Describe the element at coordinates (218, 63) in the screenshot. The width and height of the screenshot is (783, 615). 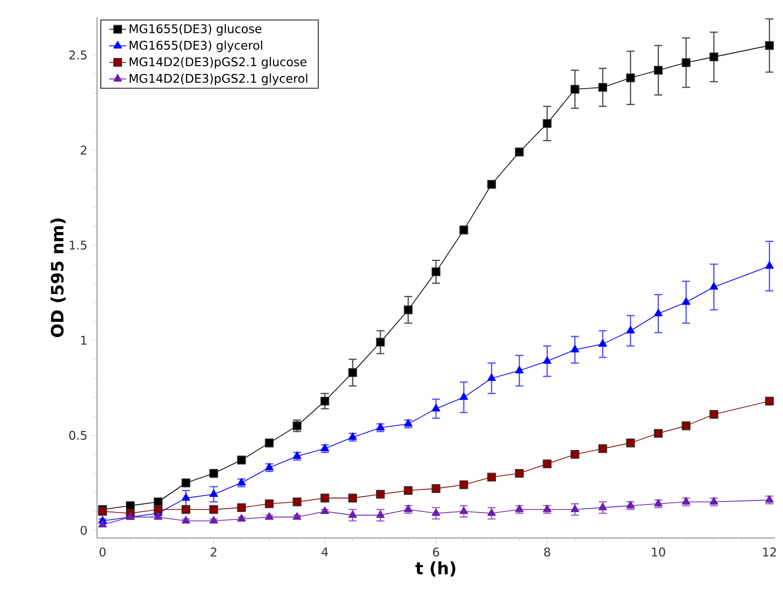
I see `legend-label: MG14D2(DE3)pGS2.1 glucose` at that location.